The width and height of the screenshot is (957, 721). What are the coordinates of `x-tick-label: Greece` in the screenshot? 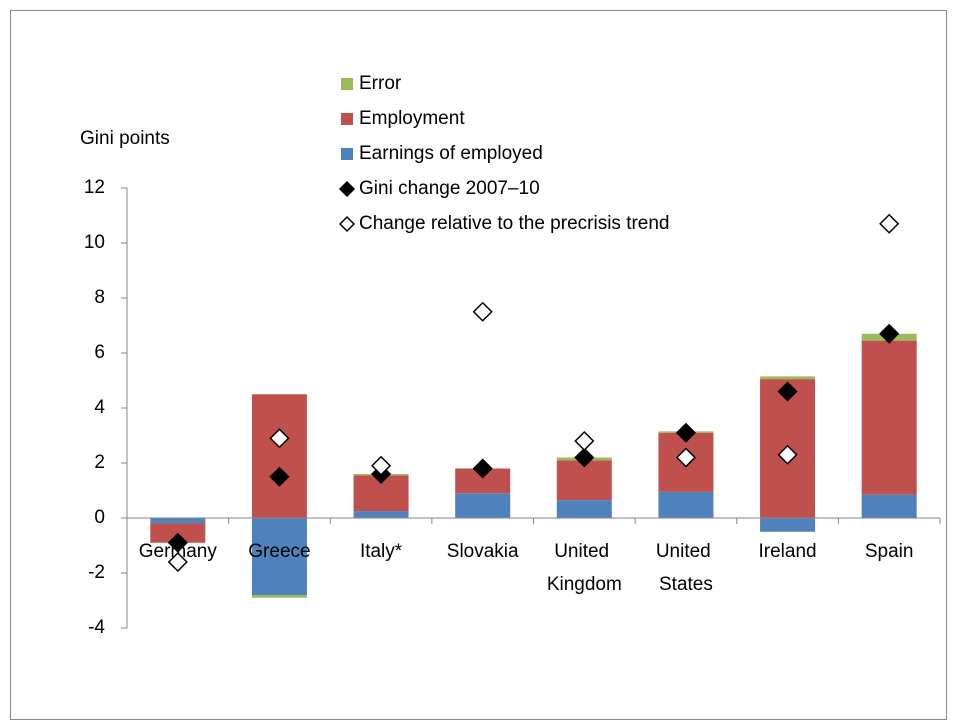 It's located at (279, 551).